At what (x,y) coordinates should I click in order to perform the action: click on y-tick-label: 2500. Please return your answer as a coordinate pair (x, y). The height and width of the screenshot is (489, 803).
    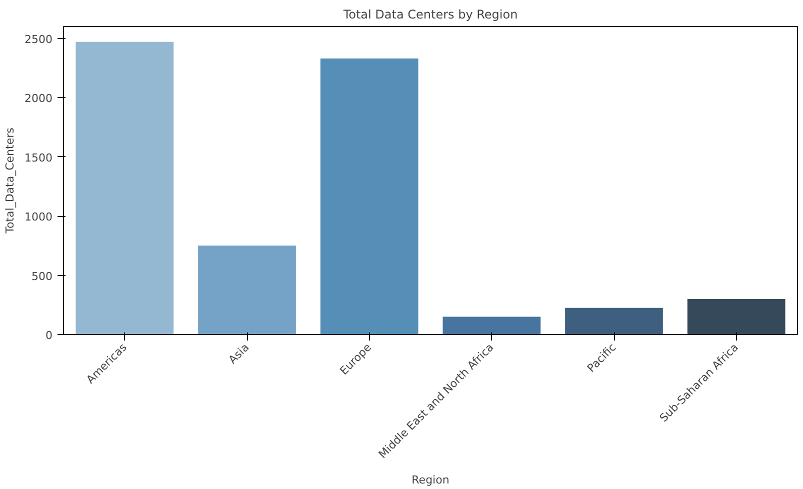
    Looking at the image, I should click on (38, 39).